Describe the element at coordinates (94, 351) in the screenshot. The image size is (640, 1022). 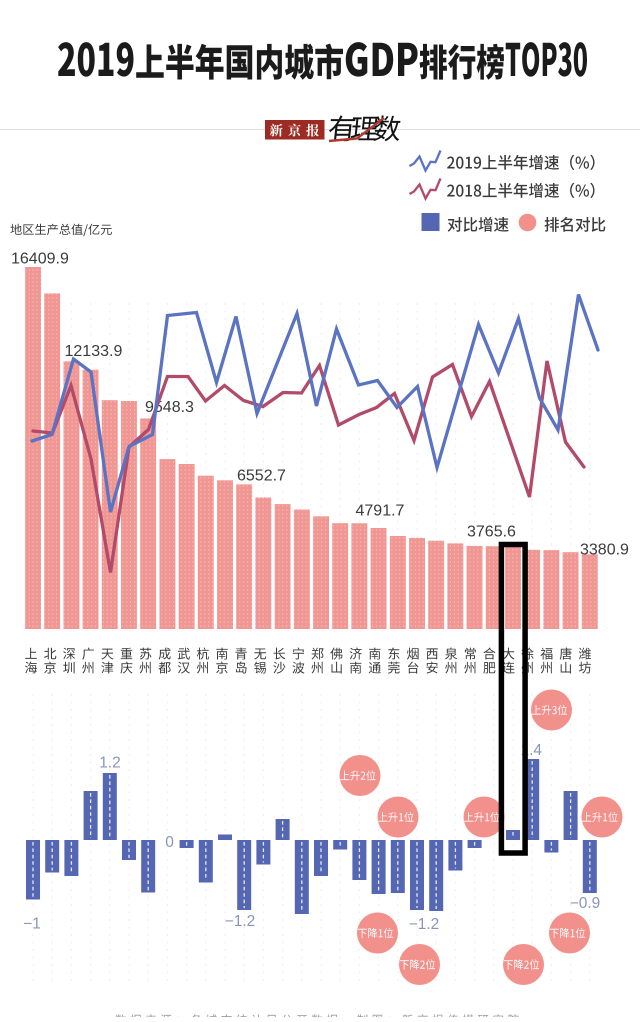
I see `svg-text: 12133.9` at that location.